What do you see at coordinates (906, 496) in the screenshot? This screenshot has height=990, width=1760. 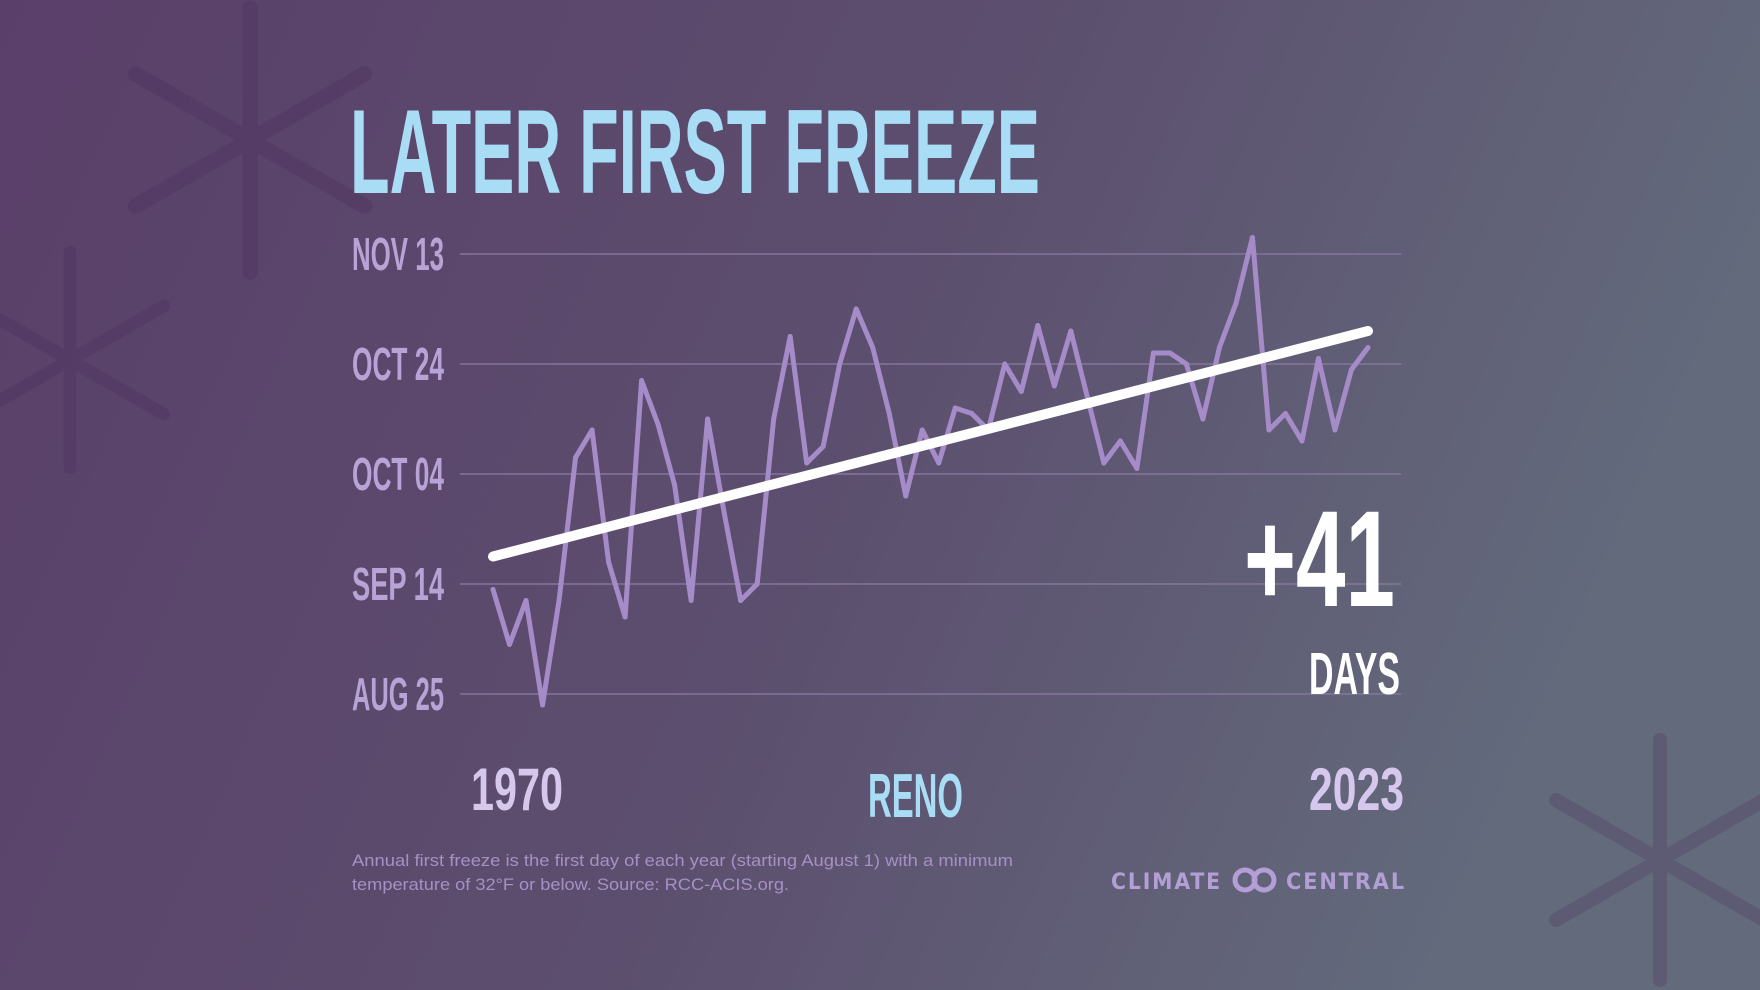 I see `data-point-1995` at bounding box center [906, 496].